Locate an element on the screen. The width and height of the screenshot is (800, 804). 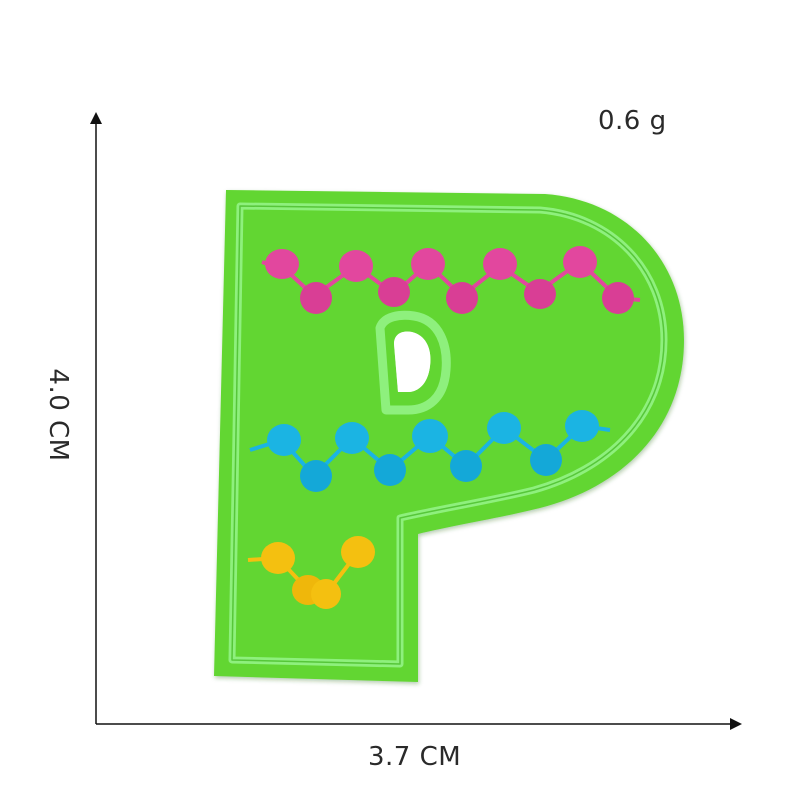
counter-hole is located at coordinates (412, 361).